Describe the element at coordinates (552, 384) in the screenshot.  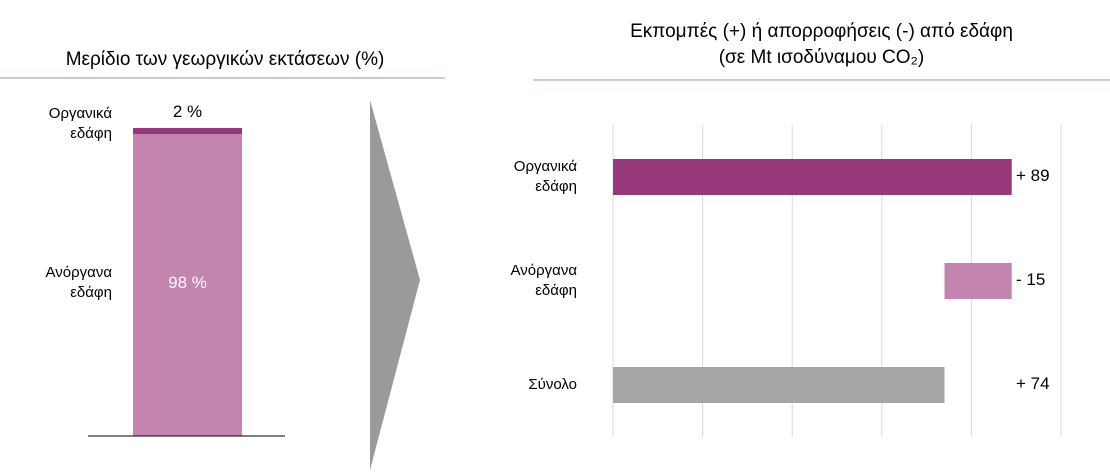
I see `category-label: Σύνολο` at that location.